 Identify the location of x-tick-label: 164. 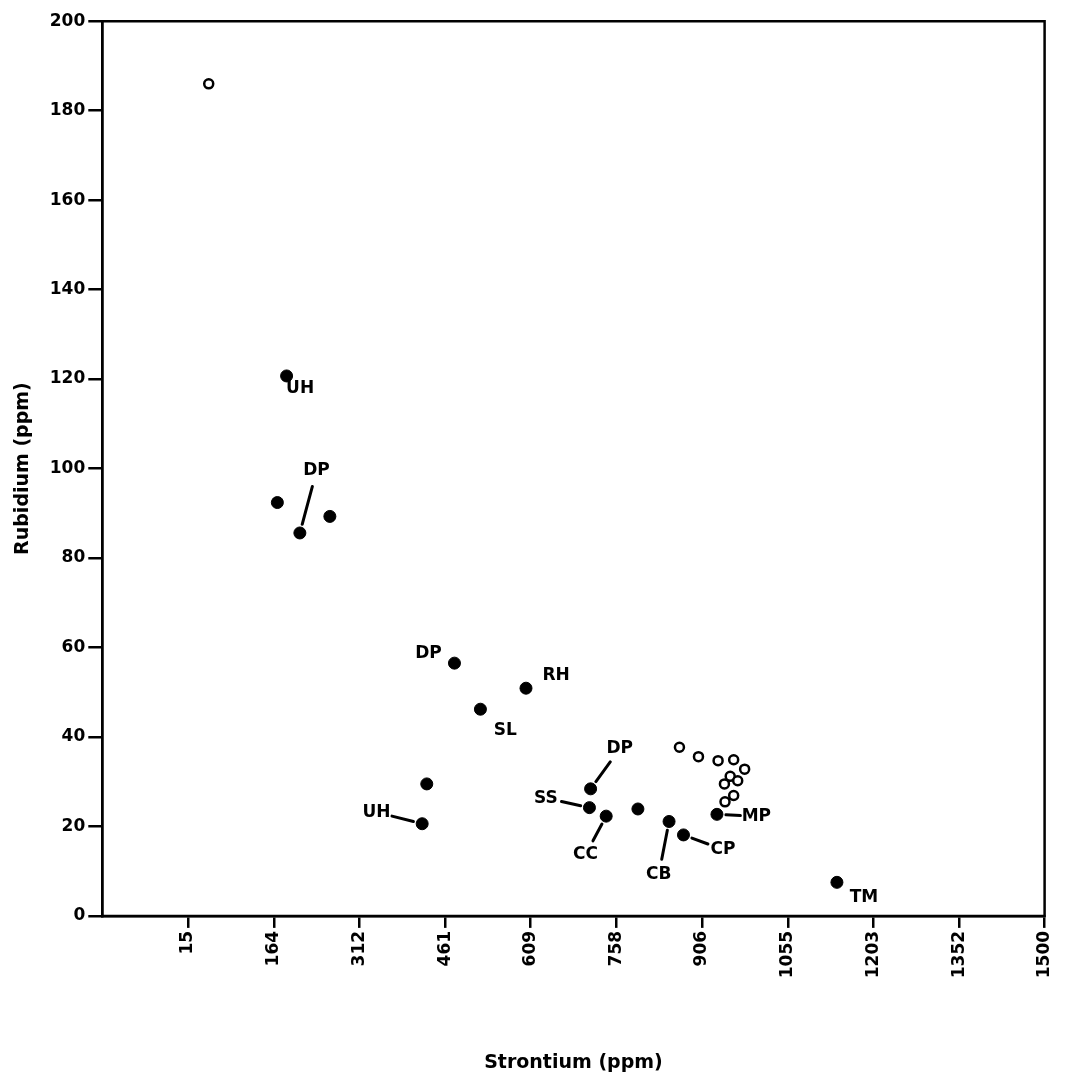
(272, 948).